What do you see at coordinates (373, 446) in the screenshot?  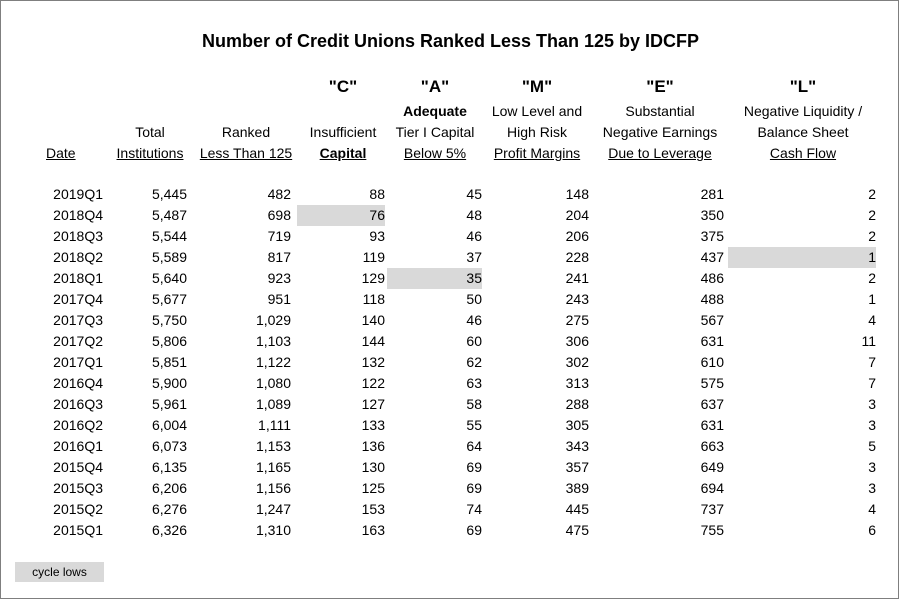 I see `cell-c: 136` at bounding box center [373, 446].